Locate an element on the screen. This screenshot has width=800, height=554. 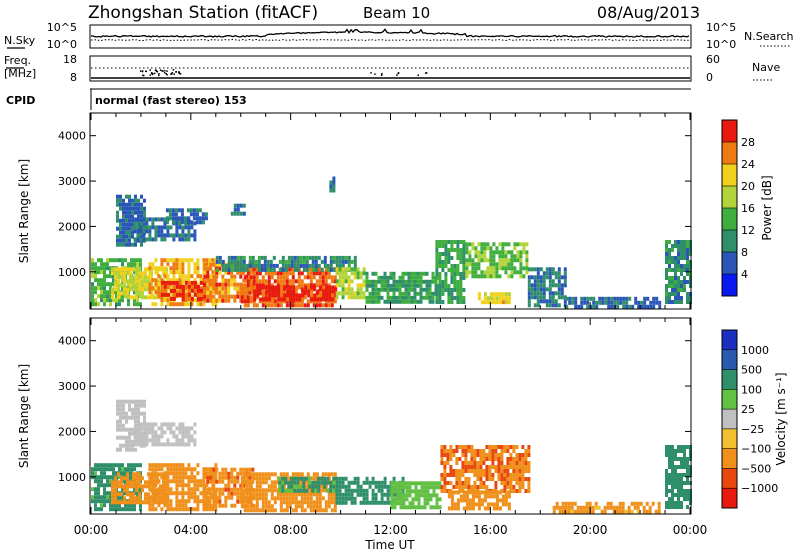
time-axis-title: Time UT is located at coordinates (389, 545).